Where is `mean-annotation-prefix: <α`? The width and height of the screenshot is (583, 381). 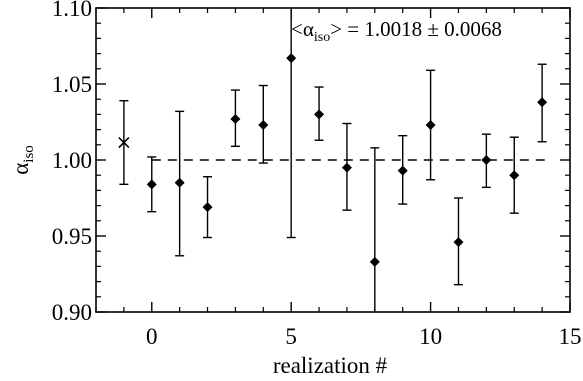
mean-annotation-prefix: <α is located at coordinates (302, 29).